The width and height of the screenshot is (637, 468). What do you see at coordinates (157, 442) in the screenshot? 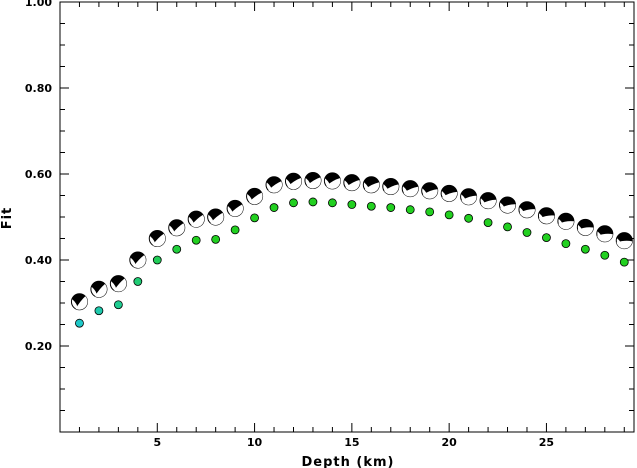
I see `x-tick-label: 5` at bounding box center [157, 442].